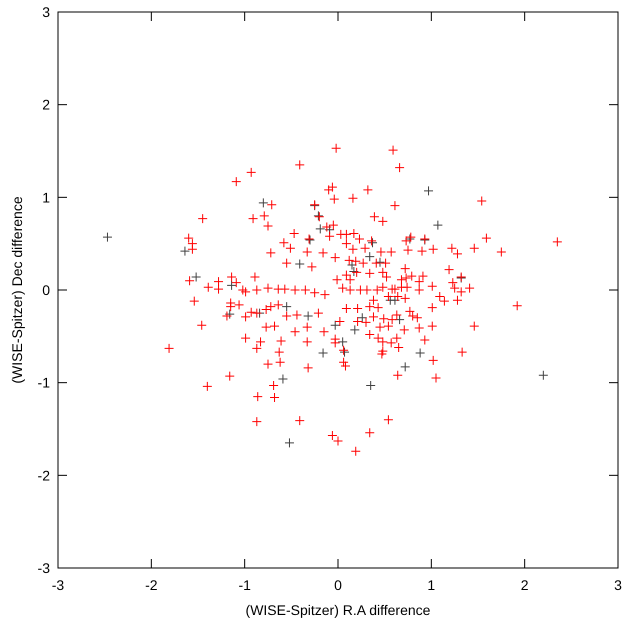 The height and width of the screenshot is (622, 633). I want to click on x-tick-label: 1, so click(431, 585).